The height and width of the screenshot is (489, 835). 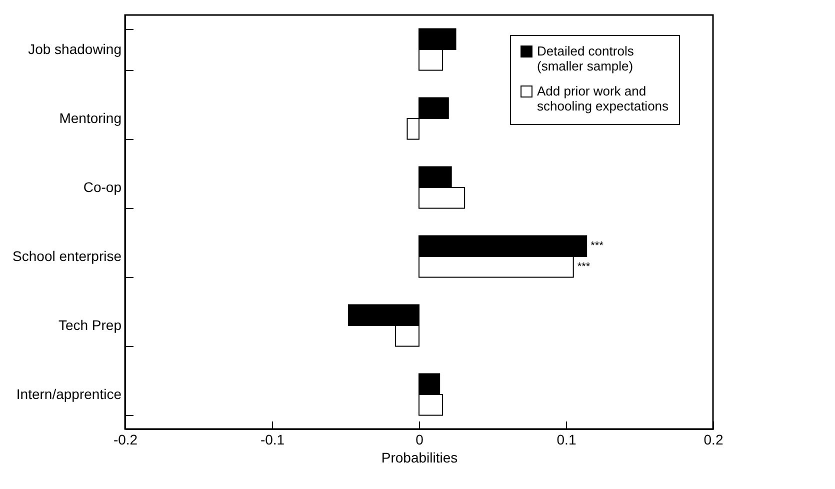 I want to click on y-tick-label: Job shadowing, so click(x=75, y=49).